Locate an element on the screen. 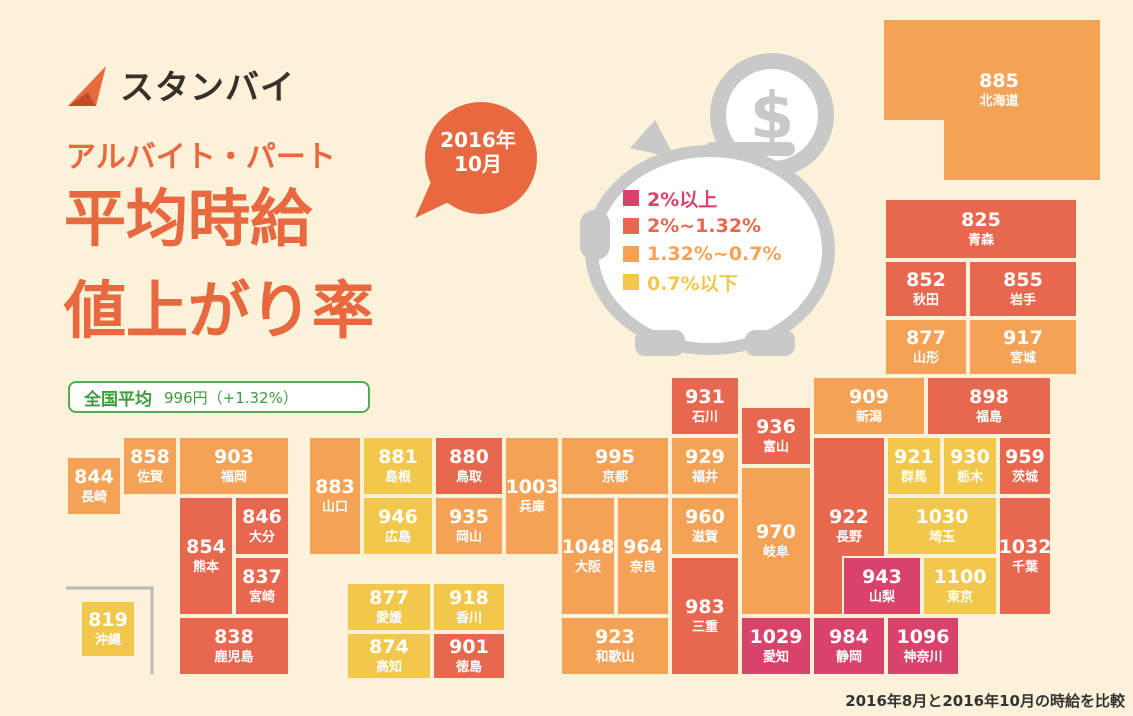 Image resolution: width=1133 pixels, height=716 pixels. hokkaido-shape is located at coordinates (992, 100).